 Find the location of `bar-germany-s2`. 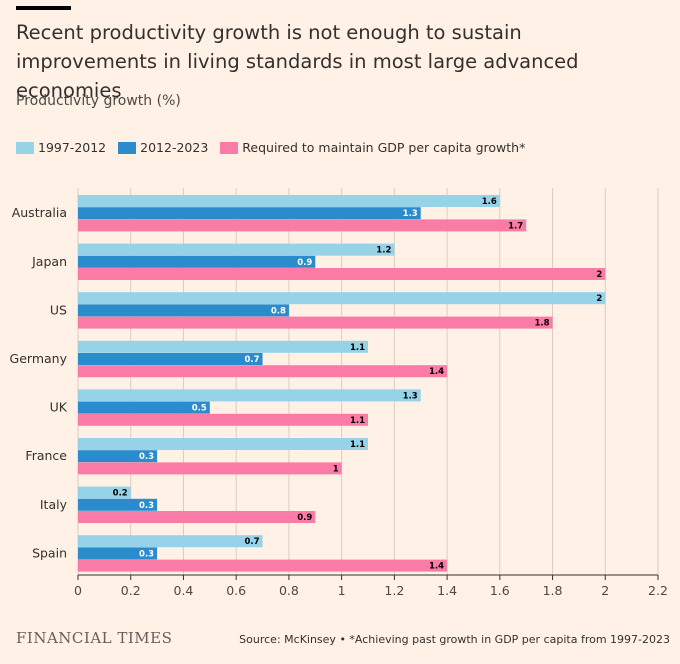

bar-germany-s2 is located at coordinates (263, 371).